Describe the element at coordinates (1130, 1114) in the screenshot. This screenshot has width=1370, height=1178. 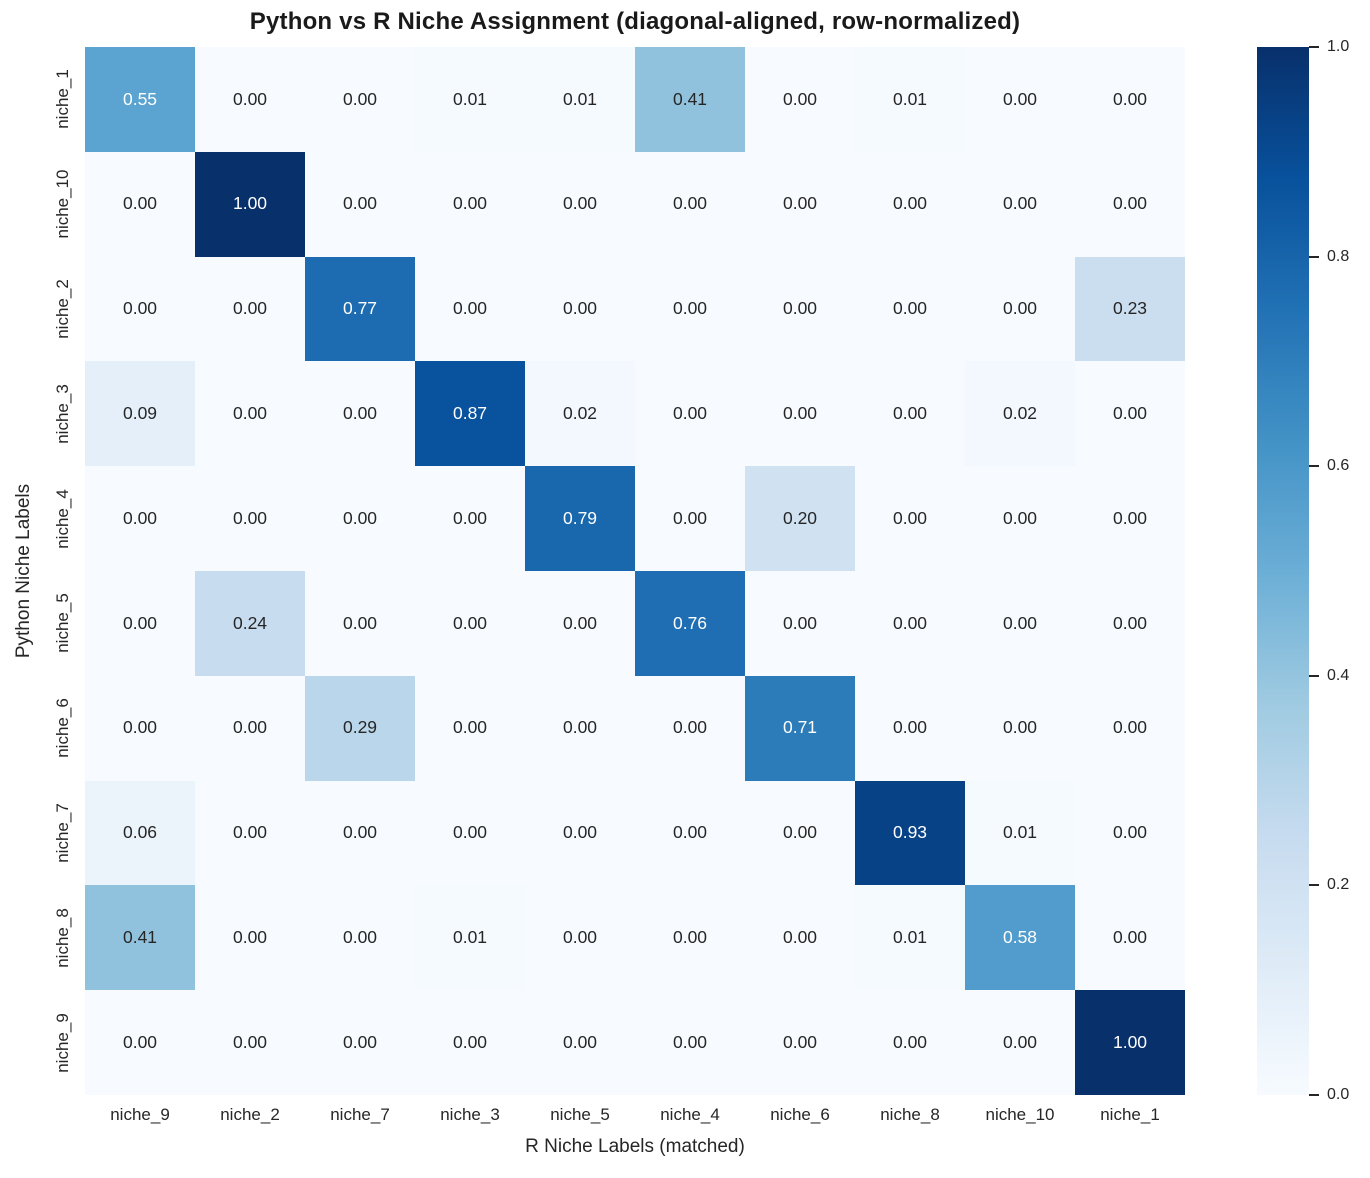
I see `x-tick-label: niche_1` at that location.